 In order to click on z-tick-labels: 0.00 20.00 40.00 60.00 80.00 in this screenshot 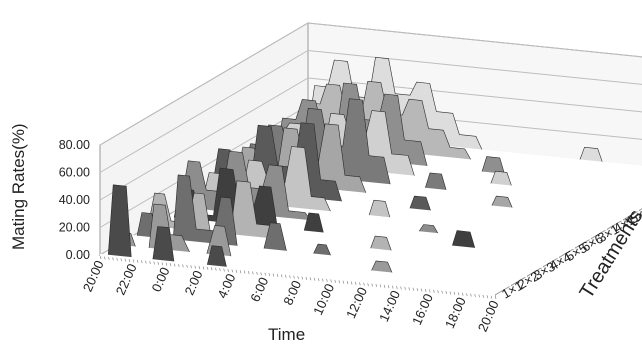, I will do `click(74, 200)`.